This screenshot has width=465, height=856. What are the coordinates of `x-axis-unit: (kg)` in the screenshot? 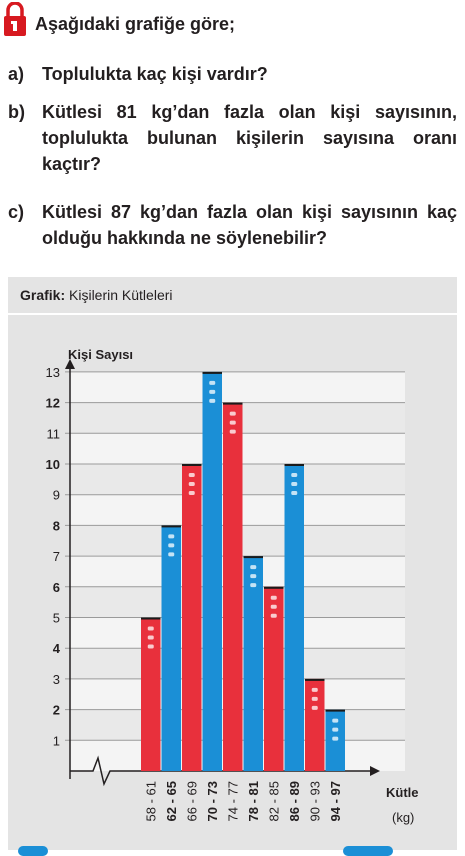 It's located at (403, 817).